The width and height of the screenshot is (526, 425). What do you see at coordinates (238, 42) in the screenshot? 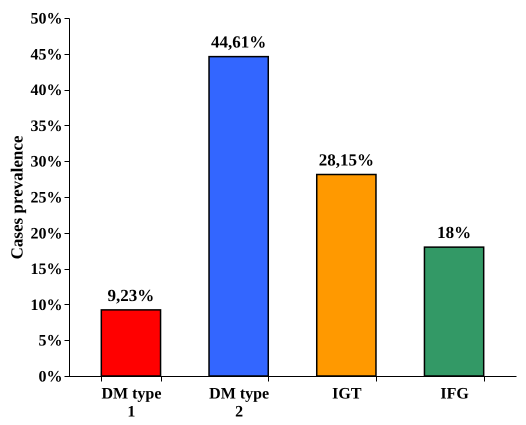
I see `data-label: 44,61%` at bounding box center [238, 42].